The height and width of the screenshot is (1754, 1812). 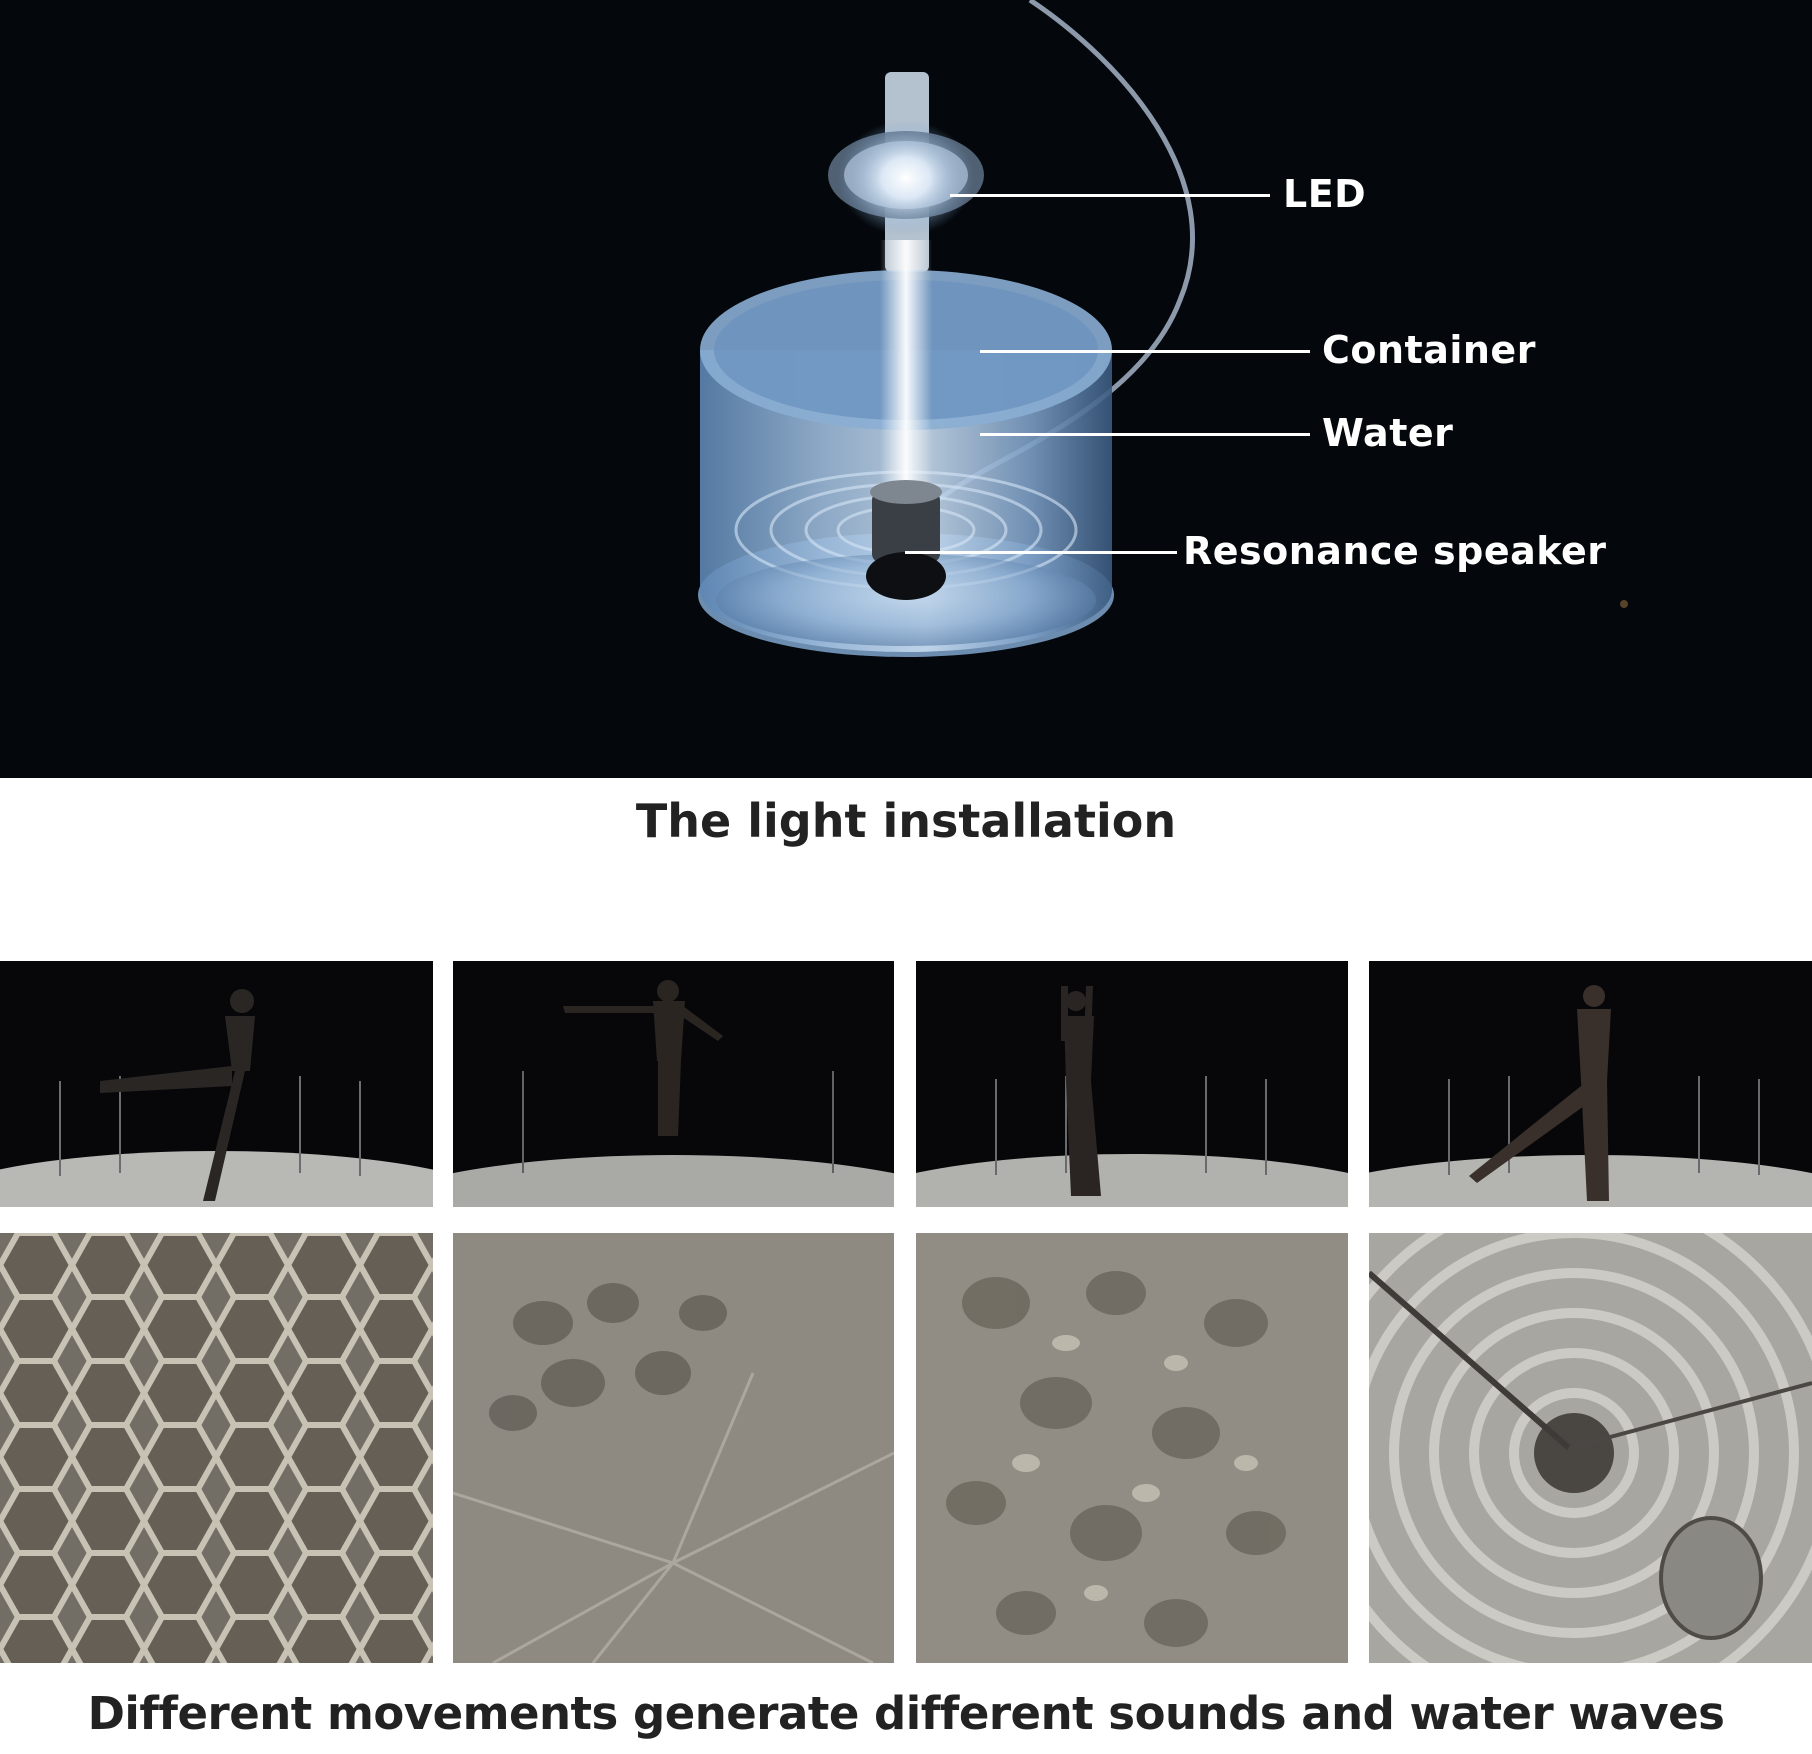 I want to click on led-label: LED, so click(x=1325, y=194).